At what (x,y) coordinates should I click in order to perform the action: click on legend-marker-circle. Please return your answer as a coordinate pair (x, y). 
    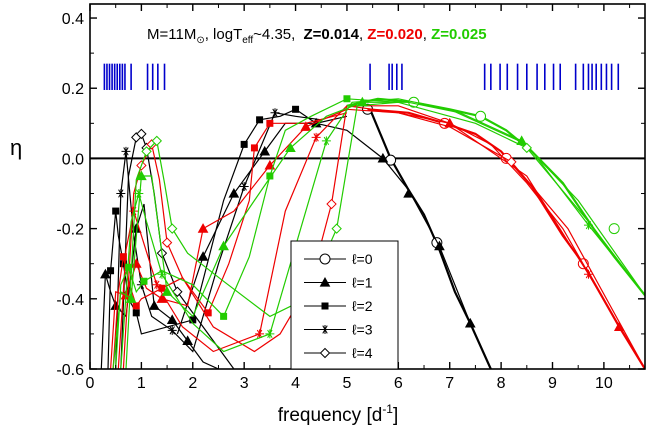
    Looking at the image, I should click on (325, 259).